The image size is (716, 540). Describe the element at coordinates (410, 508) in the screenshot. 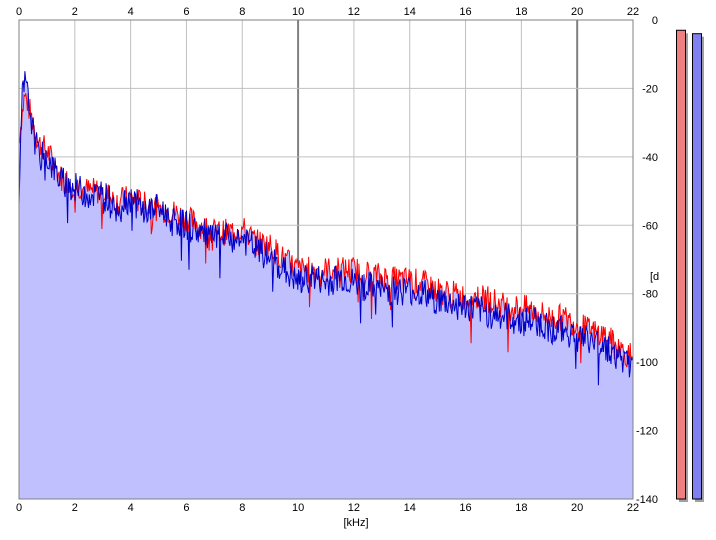

I see `x-tick-label-bottom: 14` at that location.